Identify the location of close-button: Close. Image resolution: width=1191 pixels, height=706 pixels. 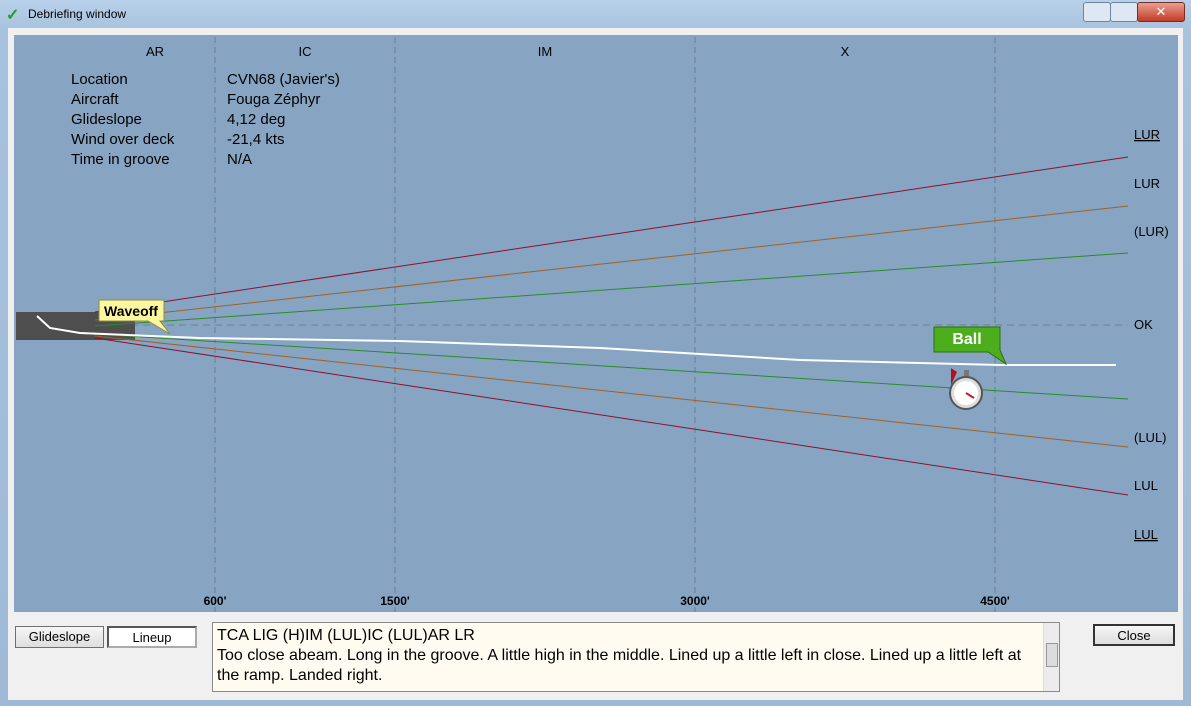
(1134, 635).